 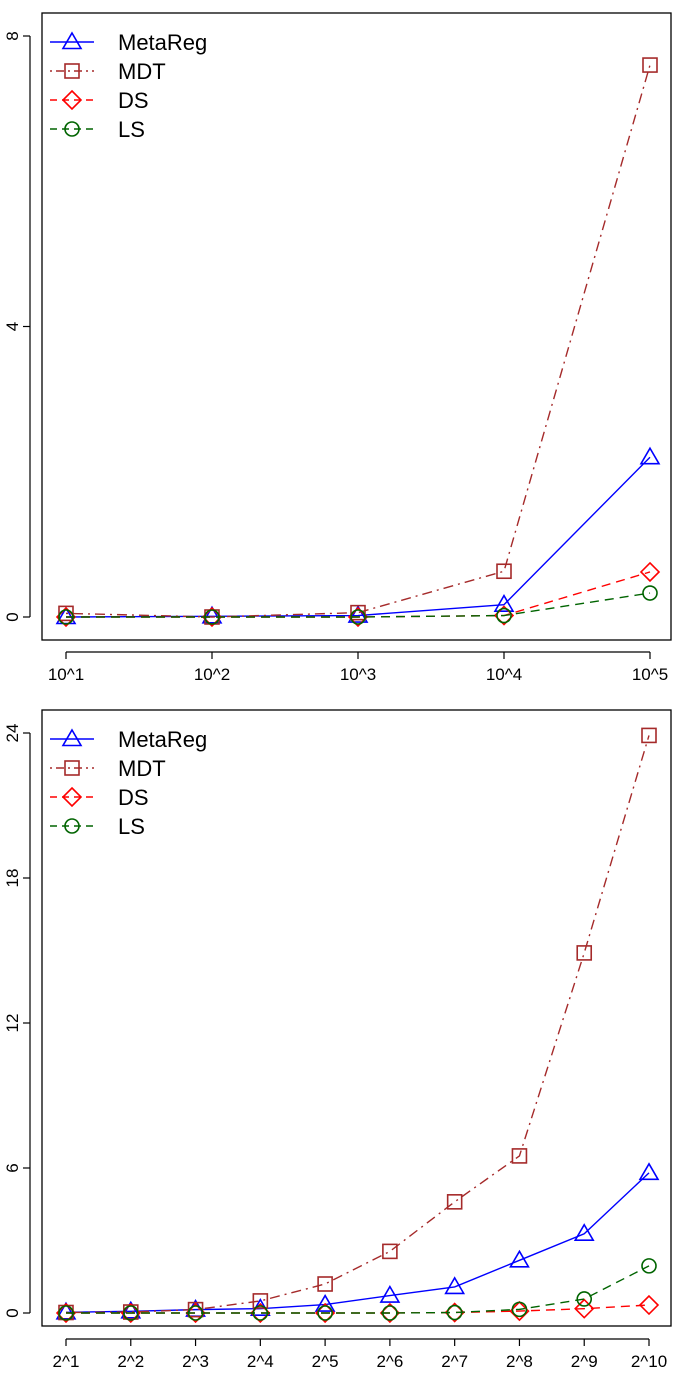 I want to click on y-tick-label: 6, so click(x=12, y=1167).